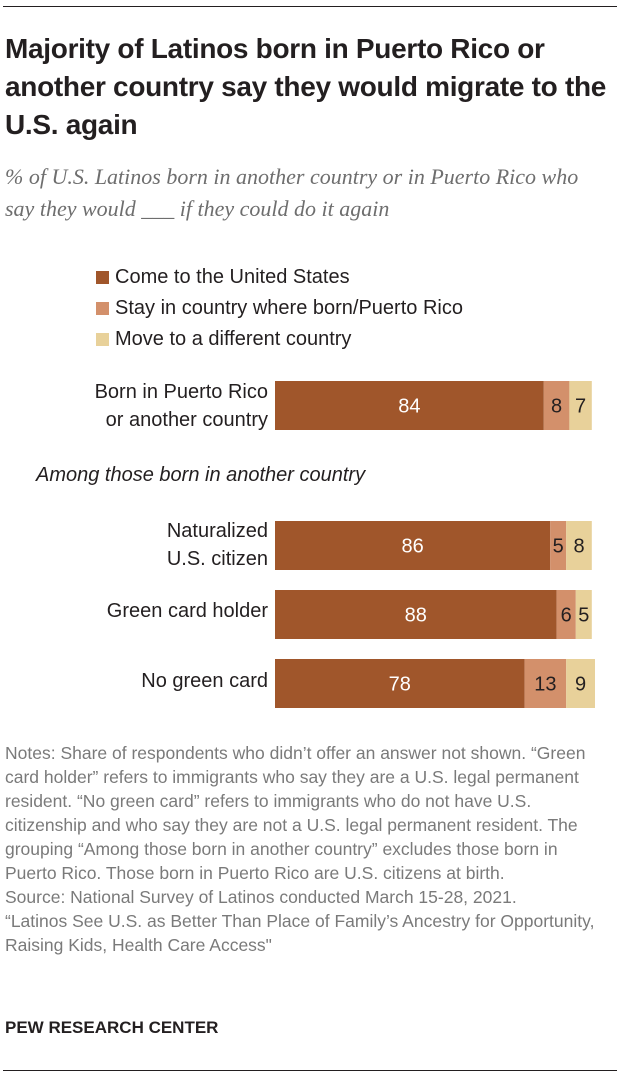  I want to click on row-label-green-card: Green card holder, so click(187, 611).